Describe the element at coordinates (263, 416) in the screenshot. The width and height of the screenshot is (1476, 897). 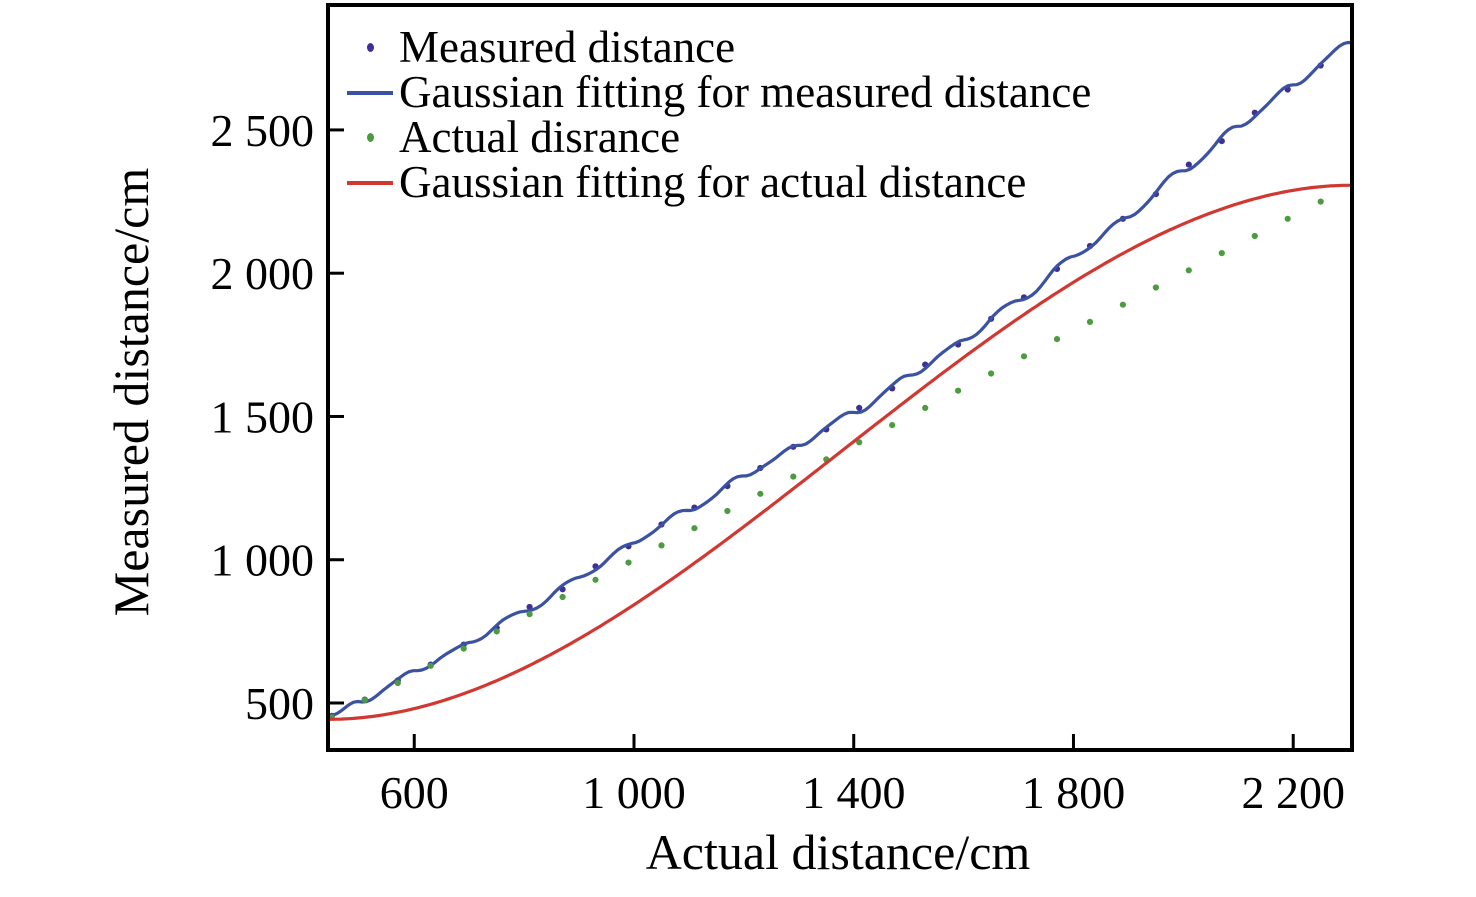
I see `y-tick-label: 1 500` at that location.